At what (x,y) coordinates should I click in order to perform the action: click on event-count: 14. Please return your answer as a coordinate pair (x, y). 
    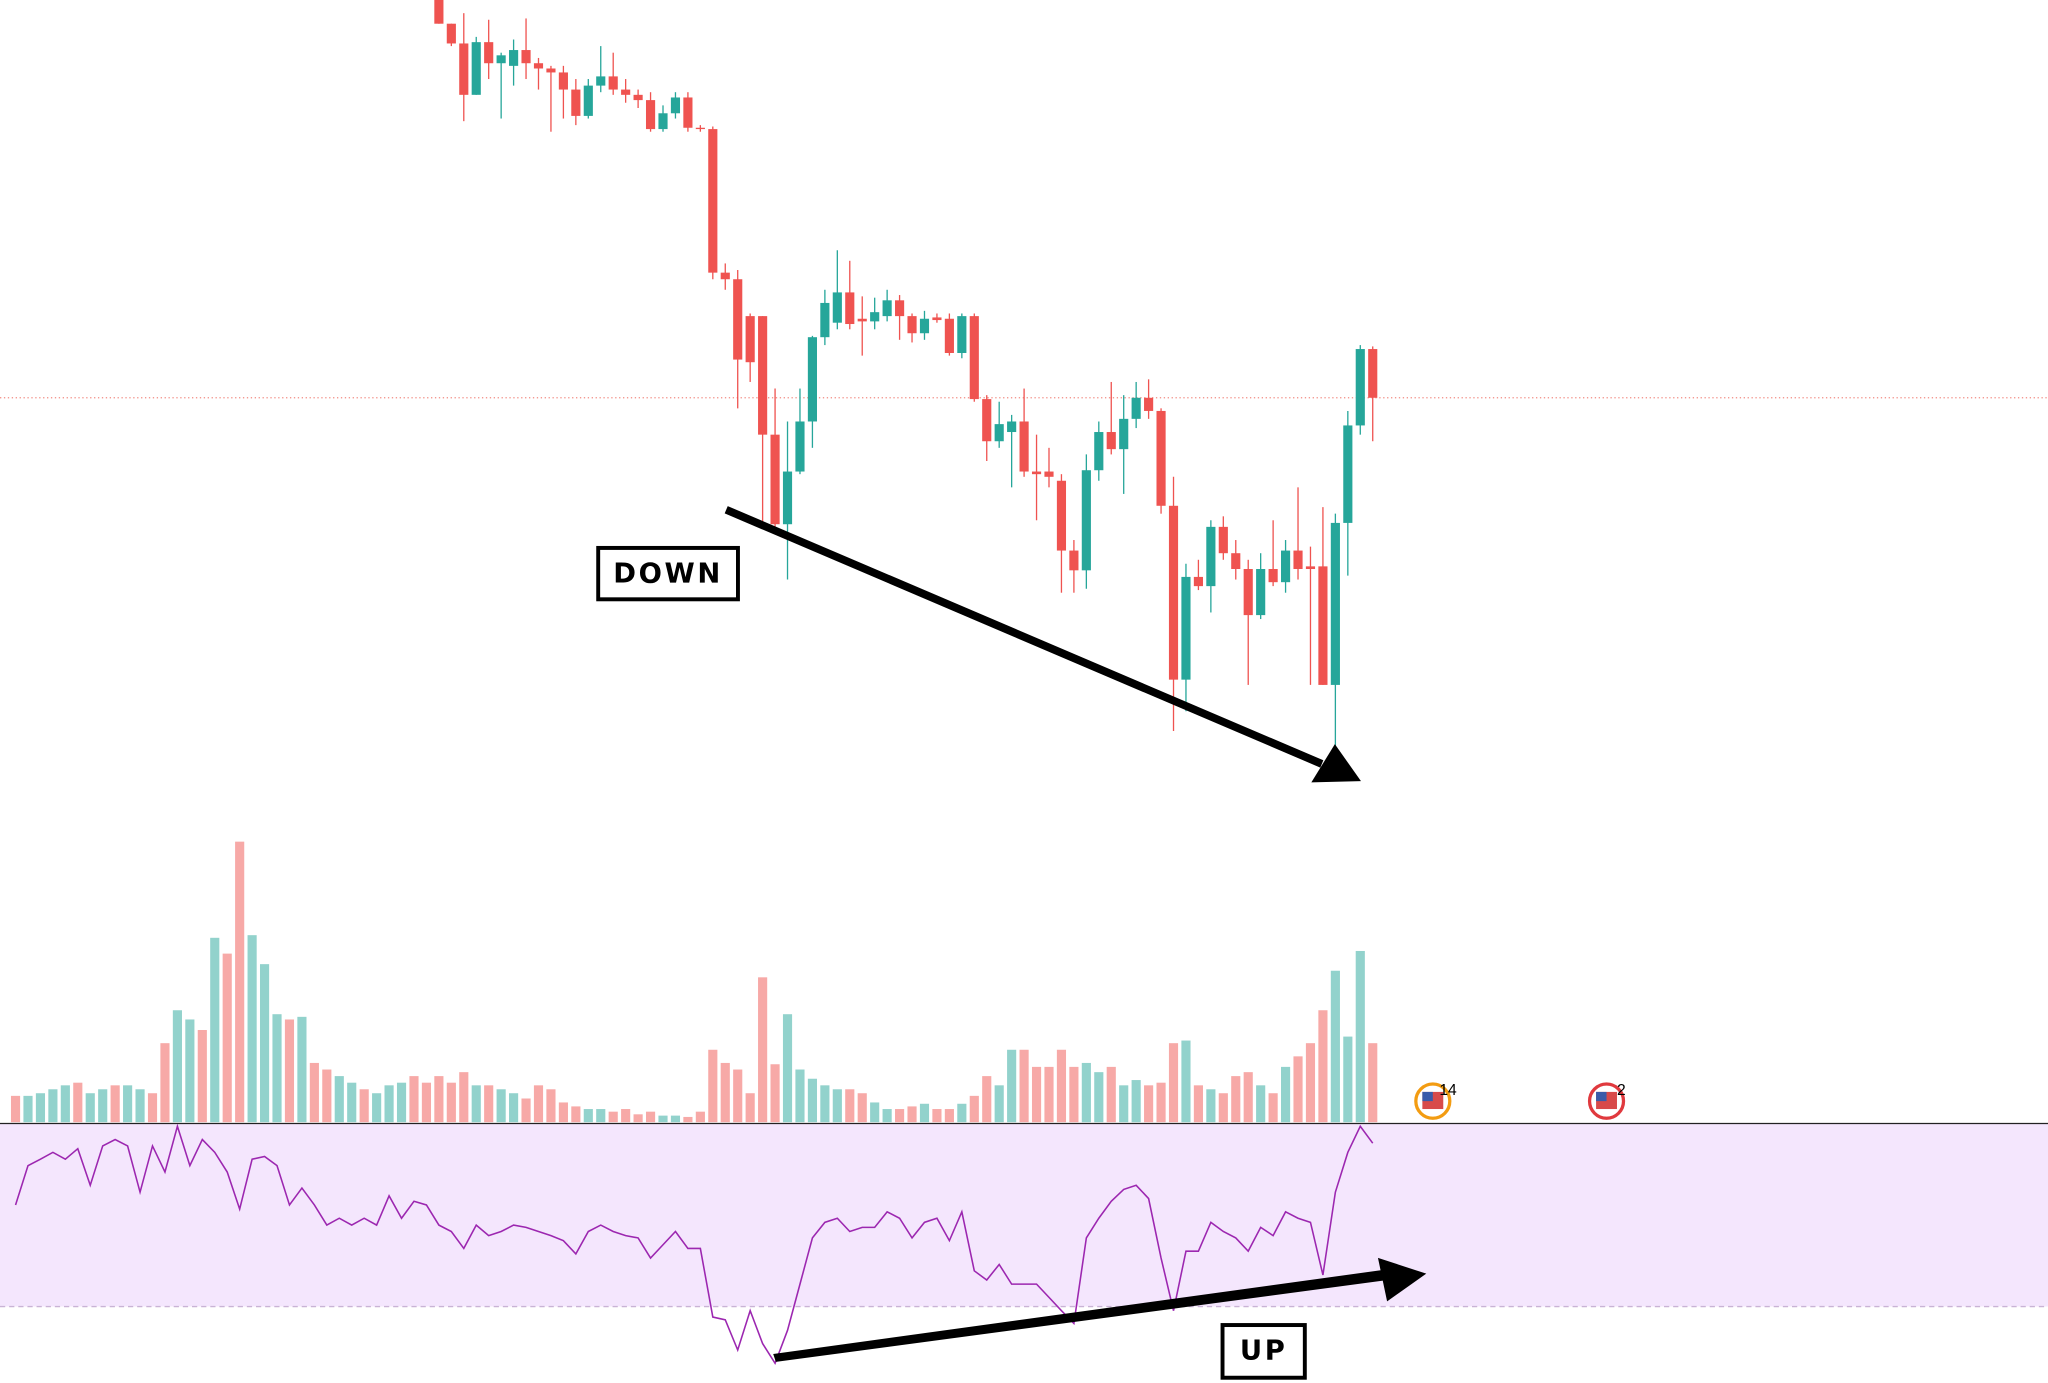
    Looking at the image, I should click on (1448, 1090).